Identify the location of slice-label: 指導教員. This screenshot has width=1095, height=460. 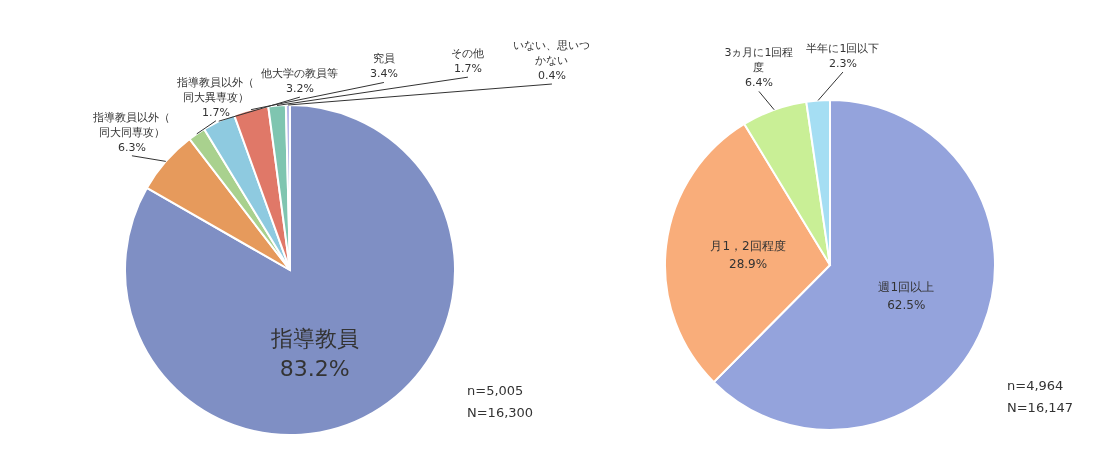
(314, 338).